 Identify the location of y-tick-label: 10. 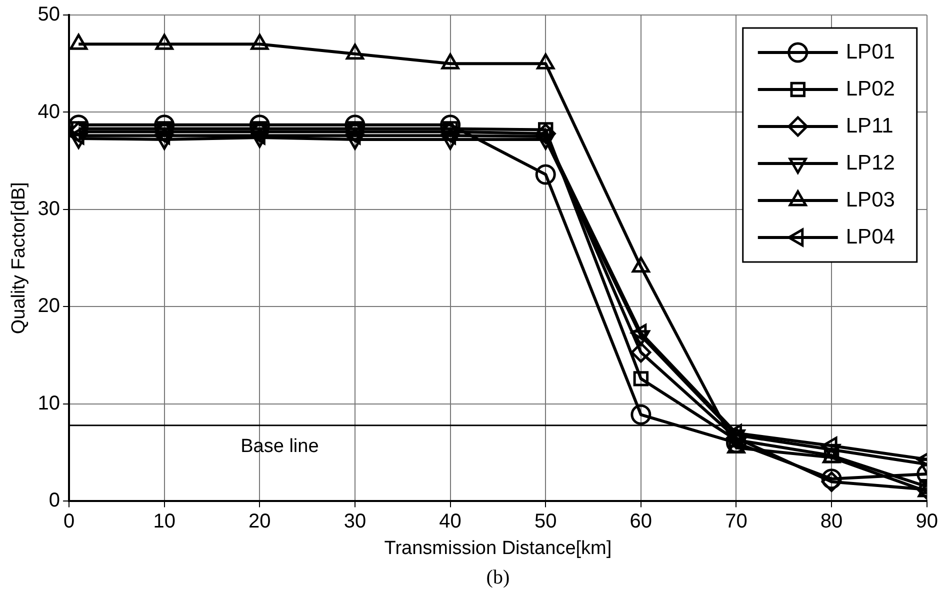
(49, 403).